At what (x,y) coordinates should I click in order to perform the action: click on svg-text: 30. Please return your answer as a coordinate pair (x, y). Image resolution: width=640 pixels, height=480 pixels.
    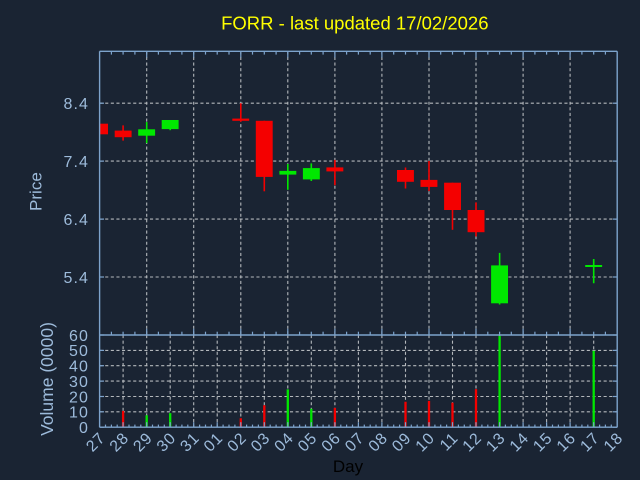
    Looking at the image, I should click on (79, 382).